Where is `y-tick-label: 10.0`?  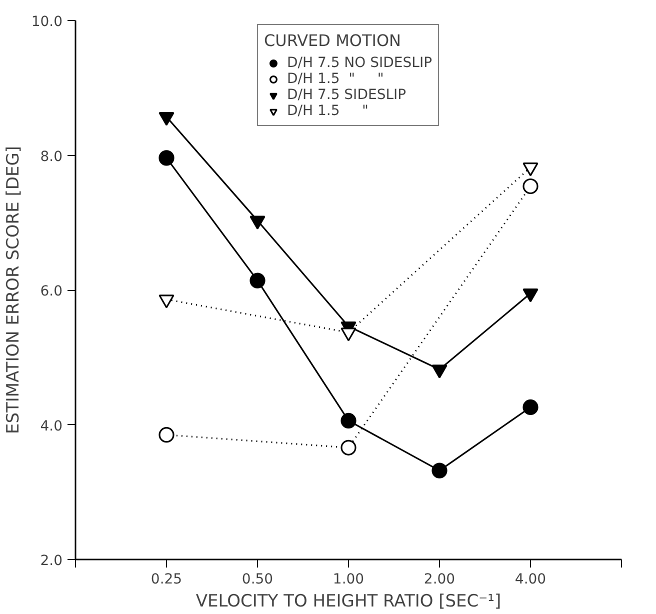
y-tick-label: 10.0 is located at coordinates (46, 22).